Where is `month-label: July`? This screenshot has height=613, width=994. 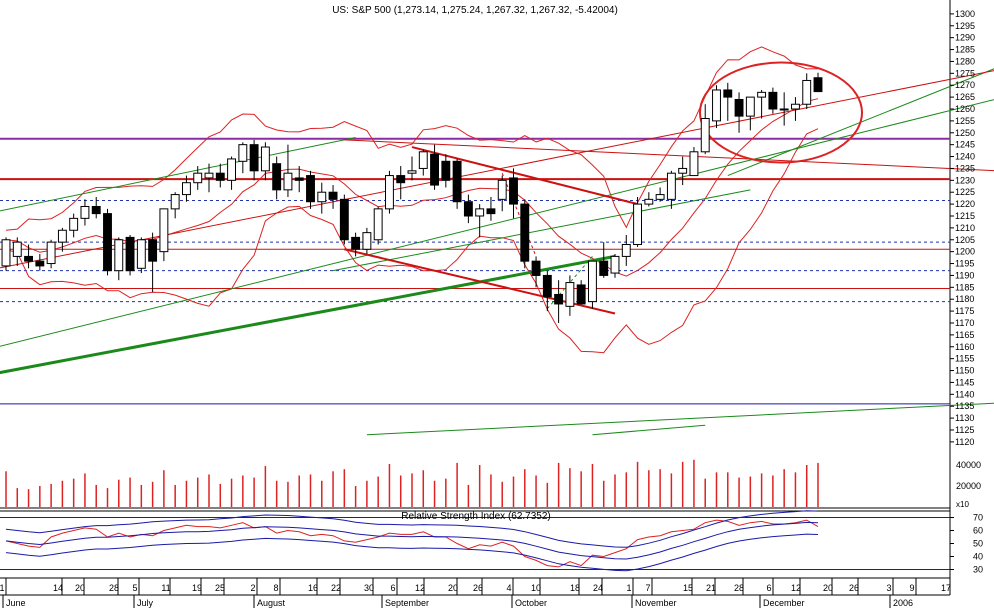
month-label: July is located at coordinates (145, 603).